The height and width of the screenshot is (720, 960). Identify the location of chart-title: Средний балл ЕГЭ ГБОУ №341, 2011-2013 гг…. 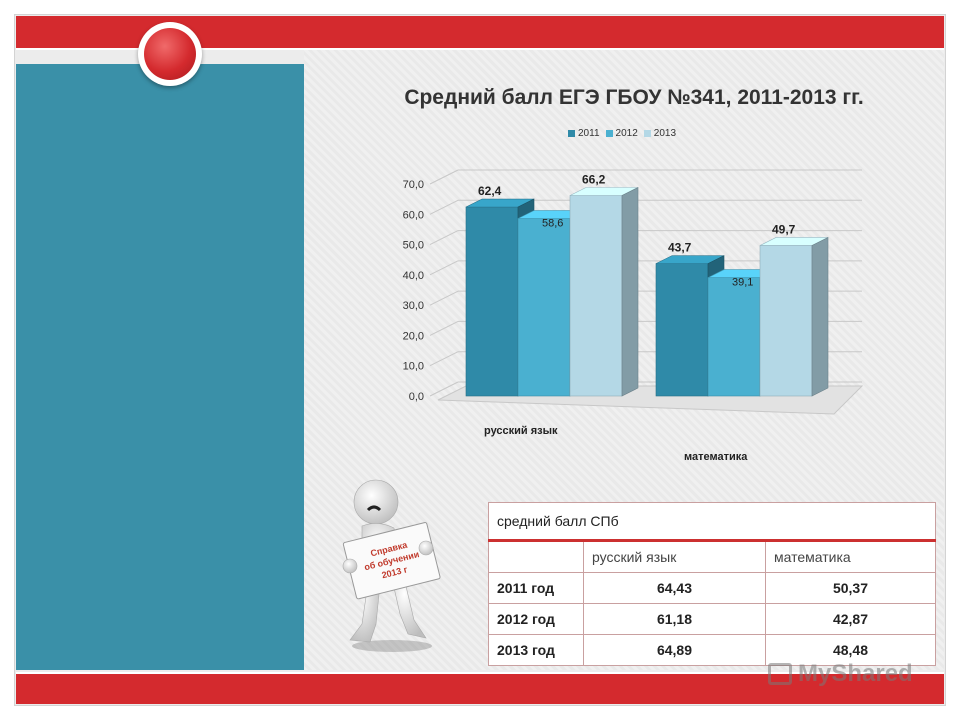
(634, 97).